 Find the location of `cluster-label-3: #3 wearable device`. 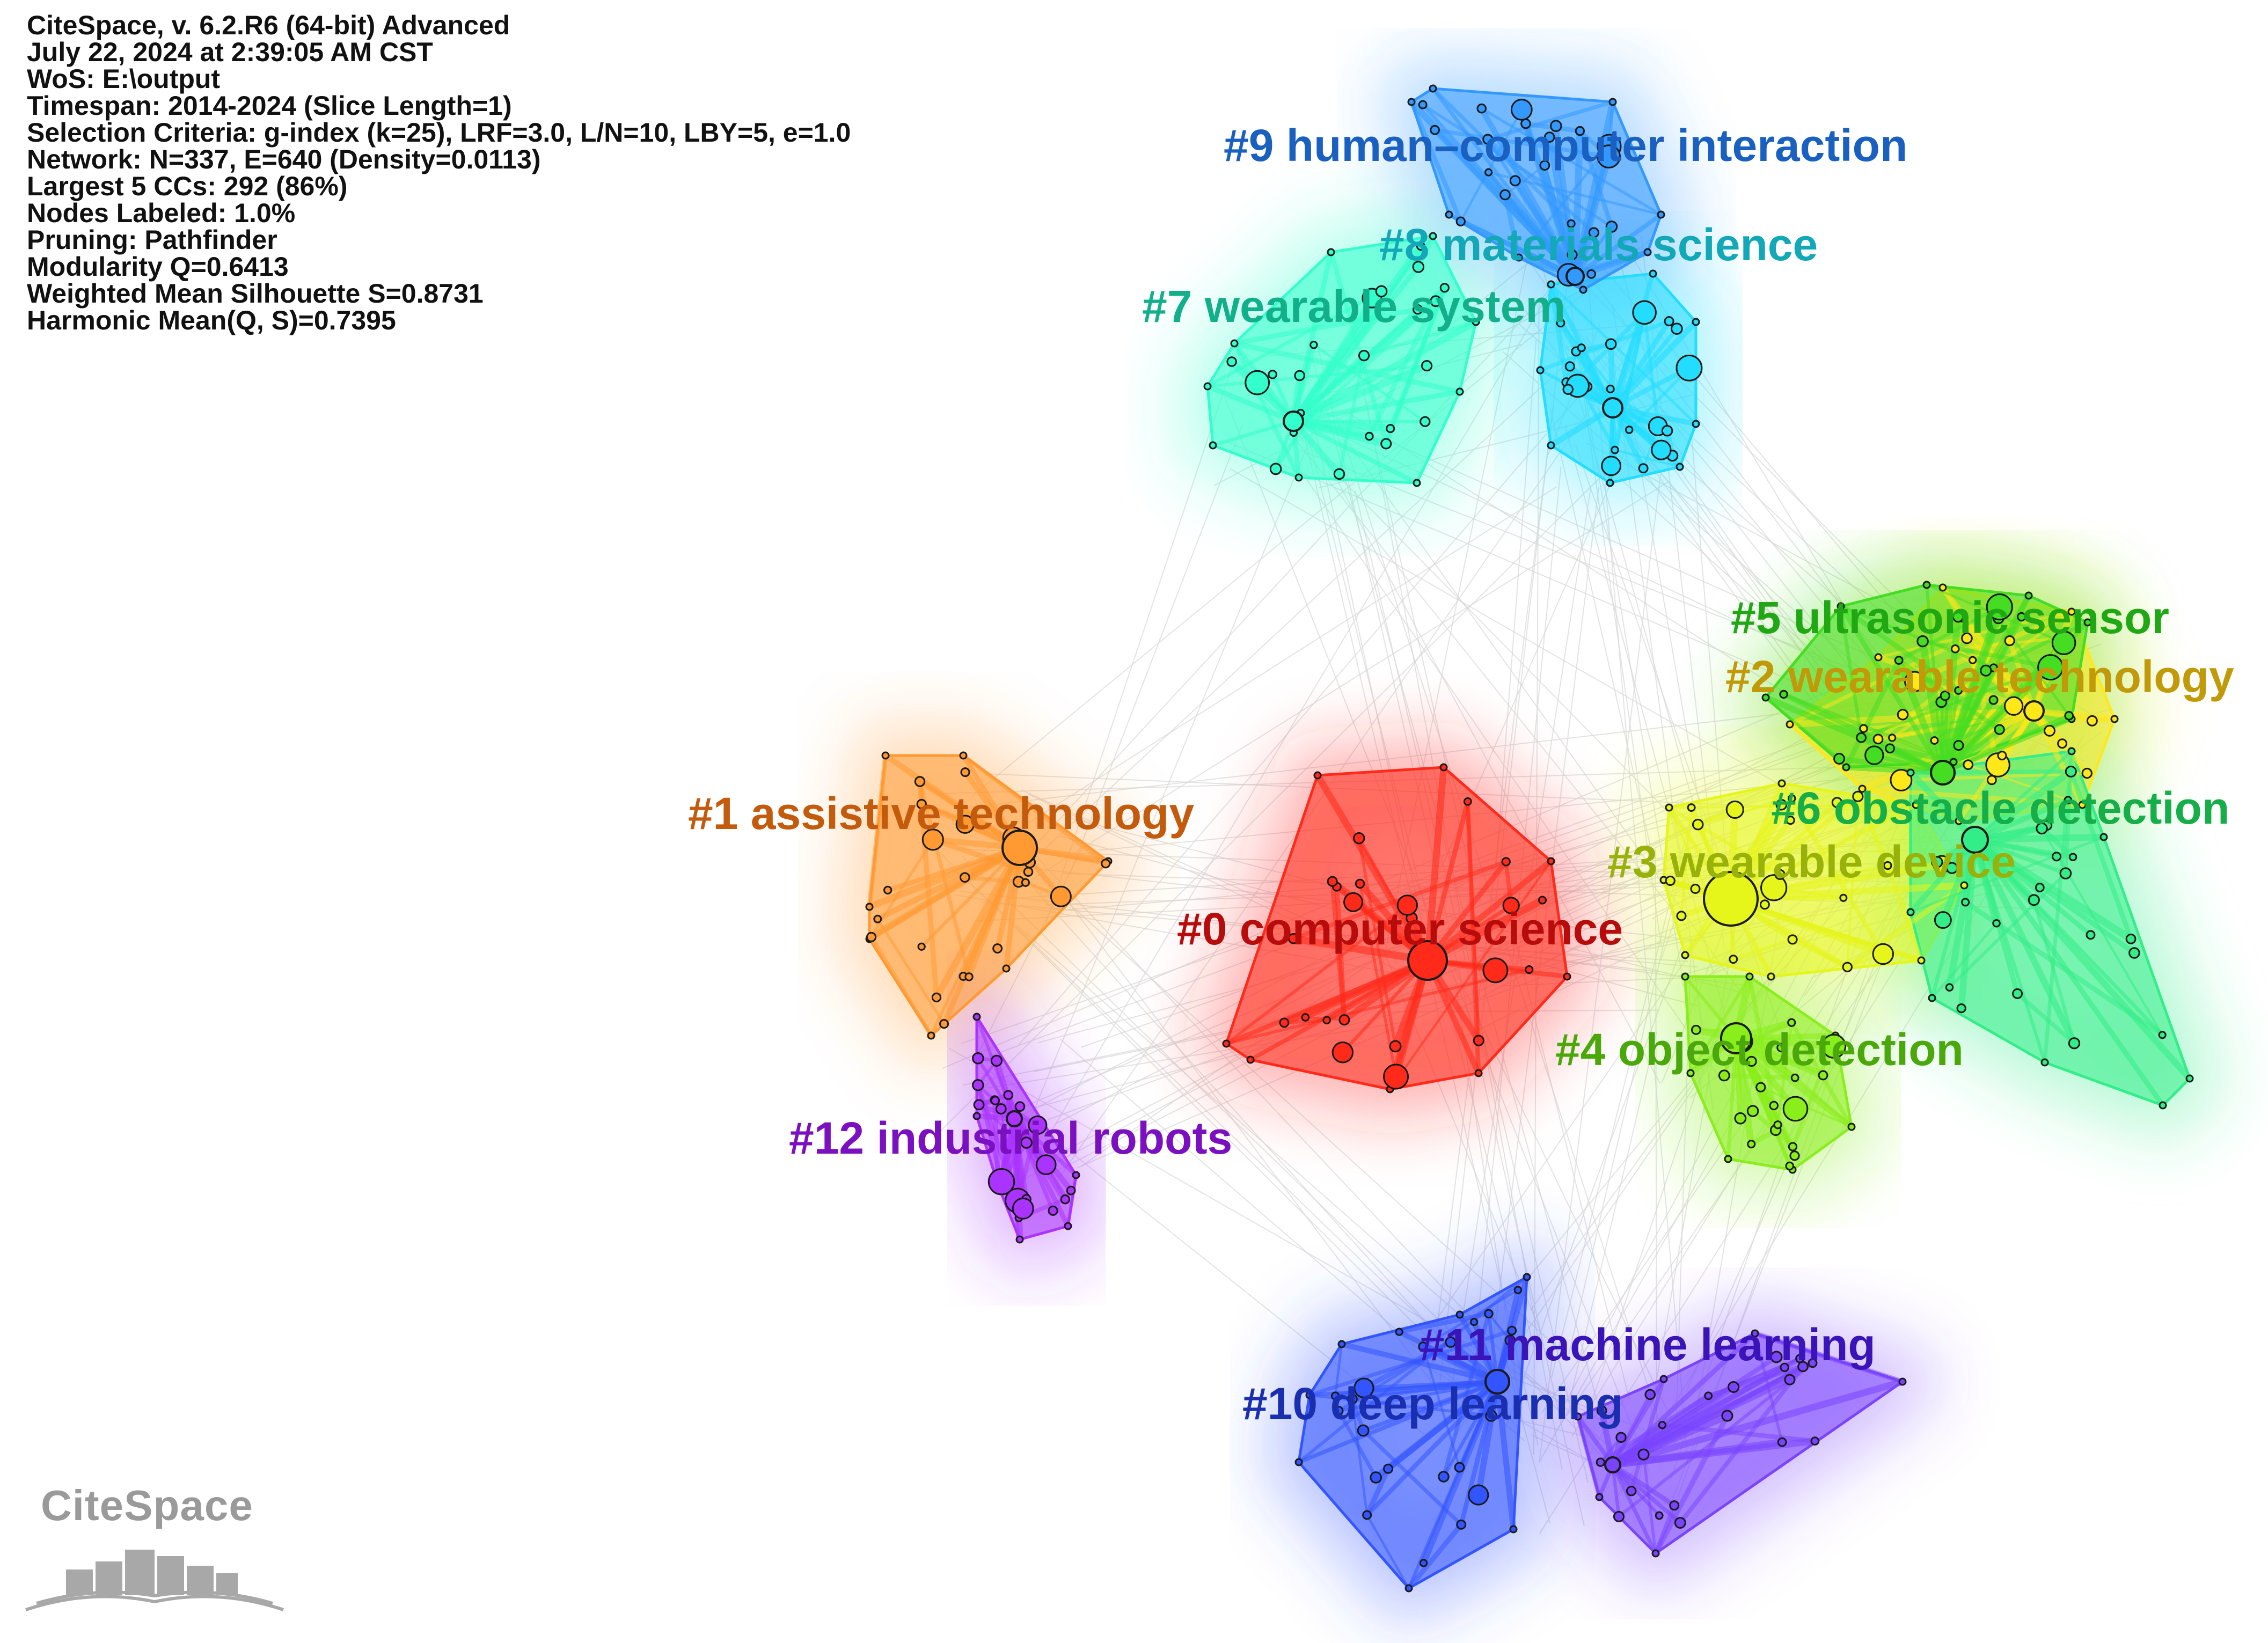

cluster-label-3: #3 wearable device is located at coordinates (1812, 862).